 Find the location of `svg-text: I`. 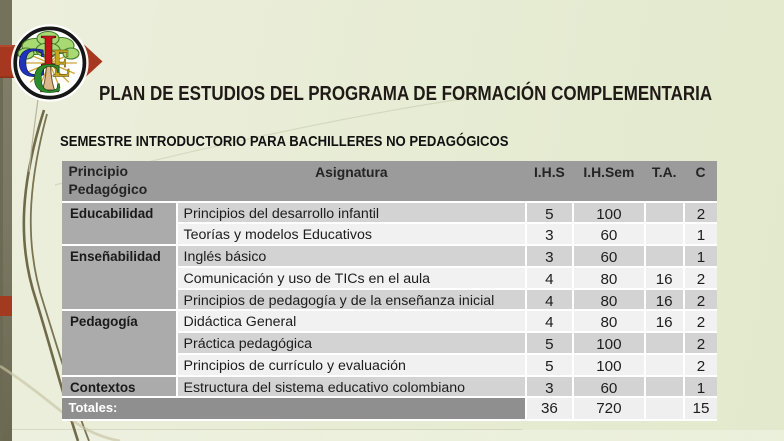

svg-text: I is located at coordinates (49, 51).